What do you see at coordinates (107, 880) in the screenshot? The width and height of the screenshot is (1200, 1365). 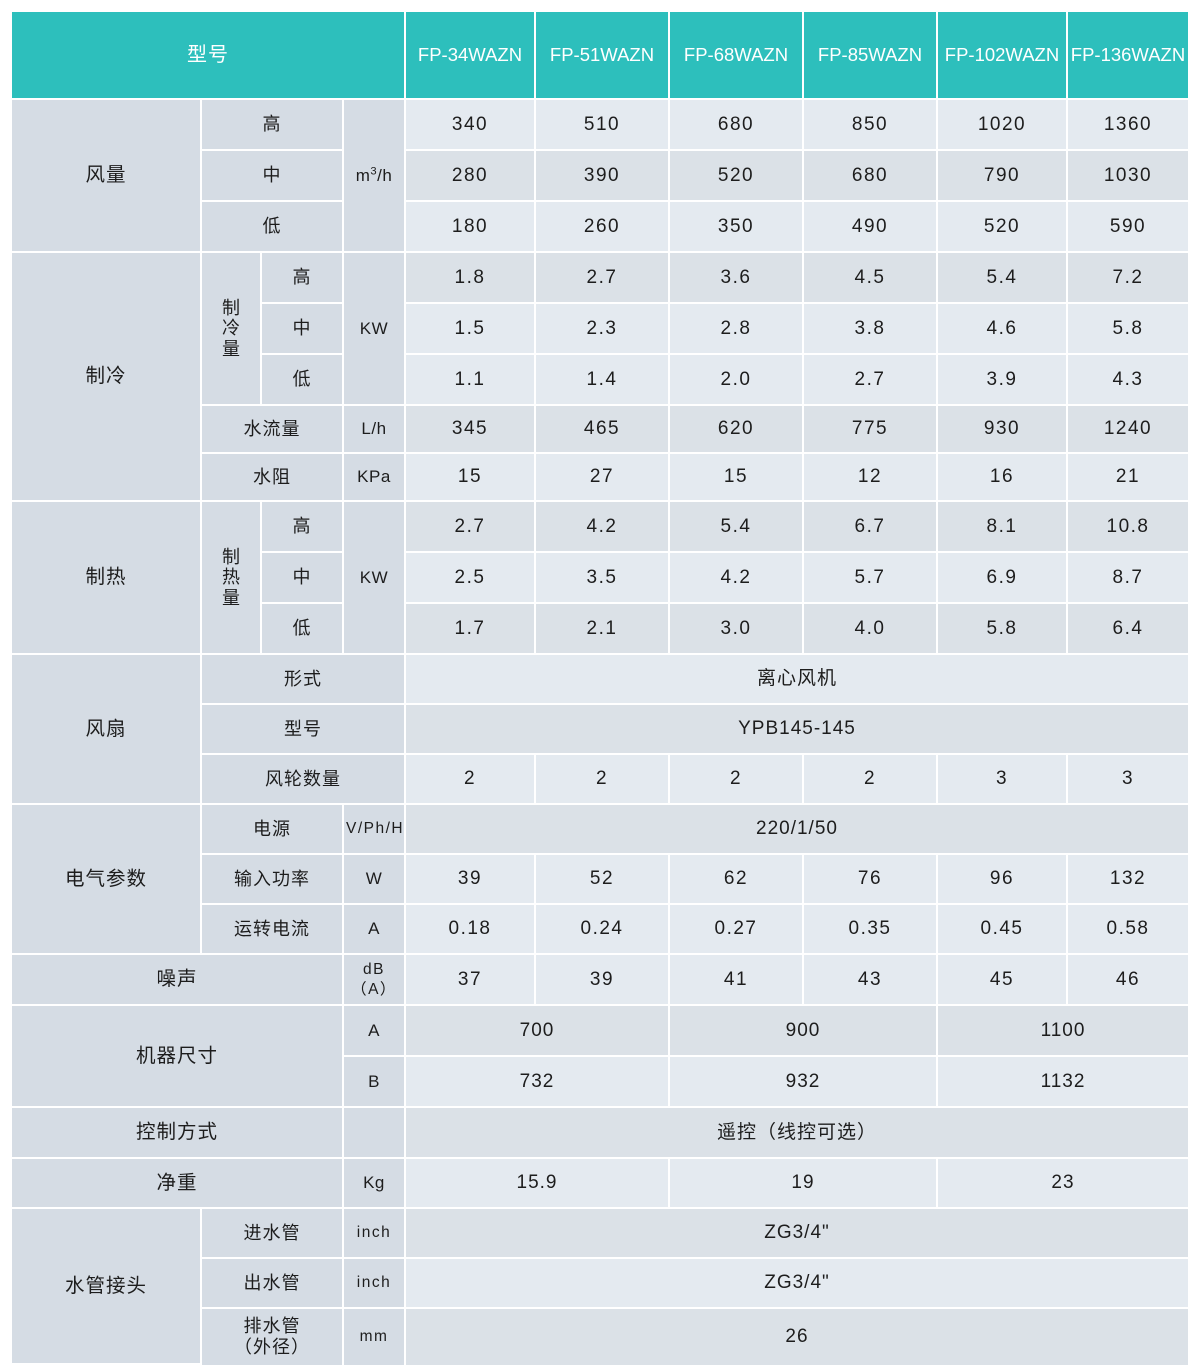 I see `section-label-electrical: 电气参数` at bounding box center [107, 880].